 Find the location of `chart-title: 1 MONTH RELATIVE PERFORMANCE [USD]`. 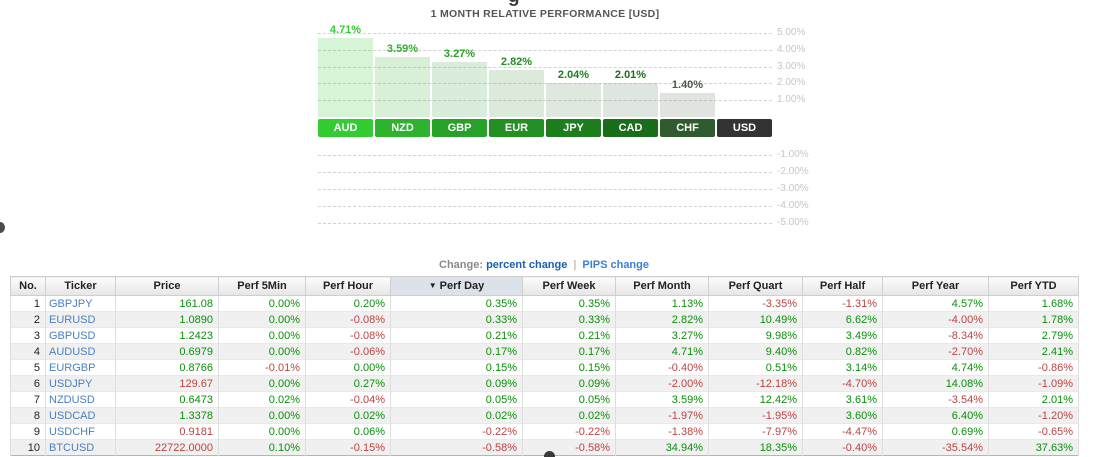

chart-title: 1 MONTH RELATIVE PERFORMANCE [USD] is located at coordinates (545, 14).